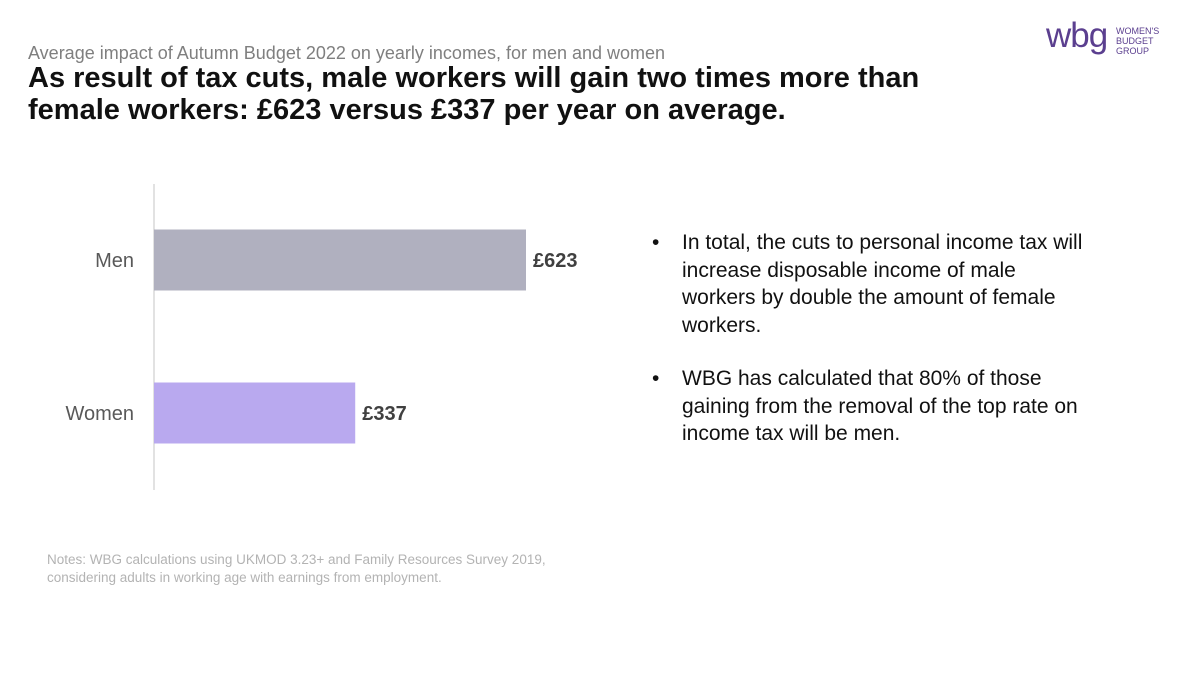 The width and height of the screenshot is (1200, 675). Describe the element at coordinates (1133, 51) in the screenshot. I see `logo-line: GROUP` at that location.